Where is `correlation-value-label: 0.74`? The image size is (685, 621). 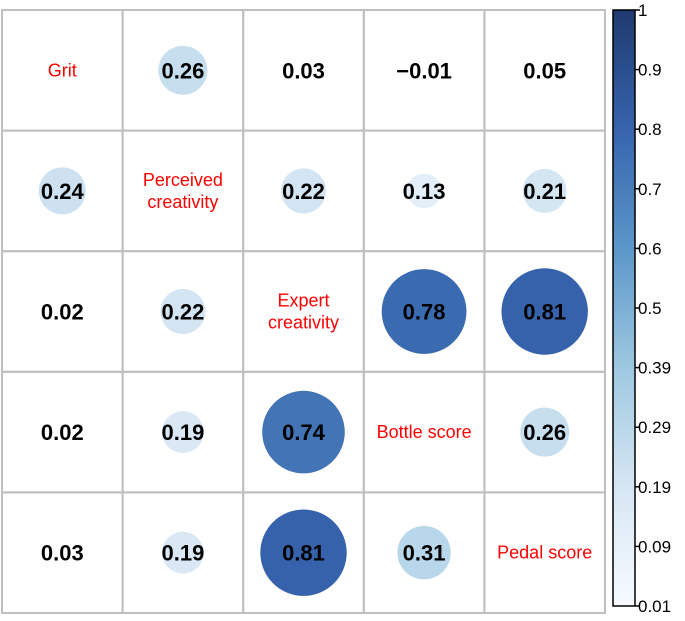
correlation-value-label: 0.74 is located at coordinates (304, 432).